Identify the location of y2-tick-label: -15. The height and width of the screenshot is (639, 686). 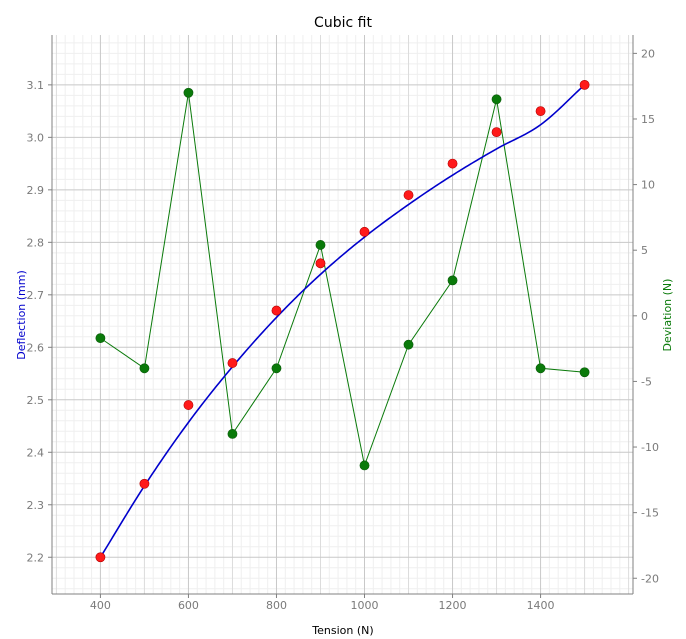
(650, 513).